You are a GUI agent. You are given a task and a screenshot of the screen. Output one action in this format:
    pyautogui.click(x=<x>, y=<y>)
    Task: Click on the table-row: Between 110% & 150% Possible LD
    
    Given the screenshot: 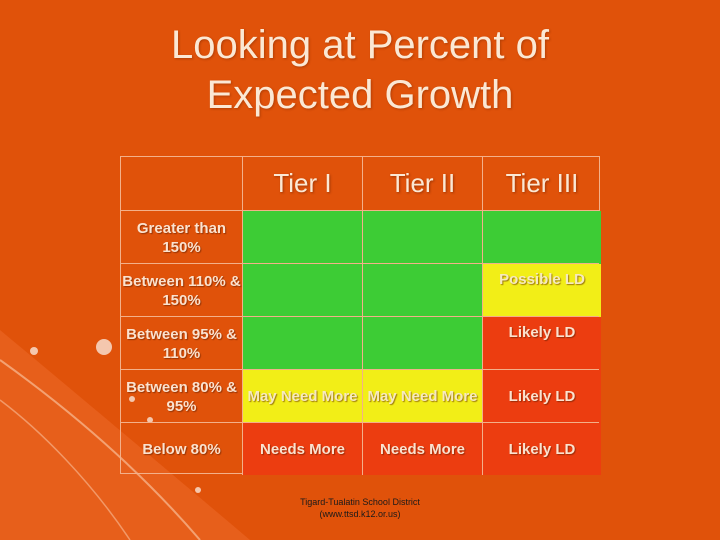 What is the action you would take?
    pyautogui.click(x=361, y=290)
    